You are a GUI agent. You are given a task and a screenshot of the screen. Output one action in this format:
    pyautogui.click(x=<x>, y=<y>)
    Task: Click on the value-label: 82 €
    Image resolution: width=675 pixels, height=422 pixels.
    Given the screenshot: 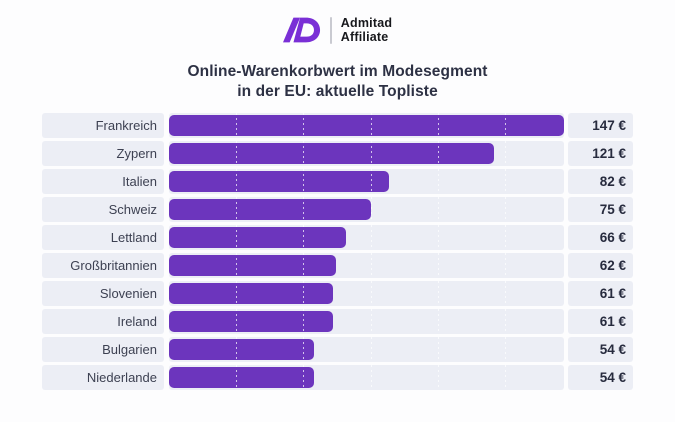 What is the action you would take?
    pyautogui.click(x=600, y=181)
    